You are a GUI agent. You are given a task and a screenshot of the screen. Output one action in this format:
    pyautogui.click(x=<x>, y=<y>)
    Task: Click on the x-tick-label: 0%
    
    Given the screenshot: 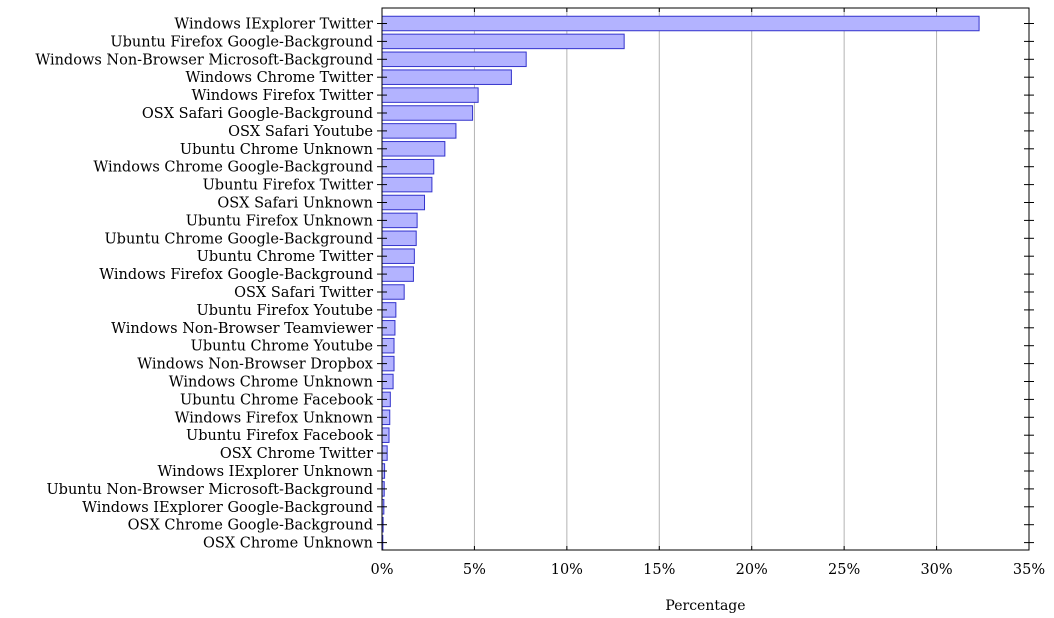 What is the action you would take?
    pyautogui.click(x=381, y=570)
    